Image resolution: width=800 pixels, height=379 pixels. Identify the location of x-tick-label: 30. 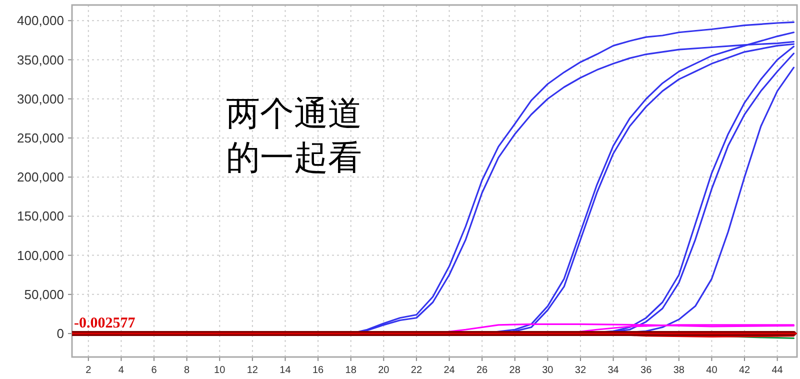
(548, 370).